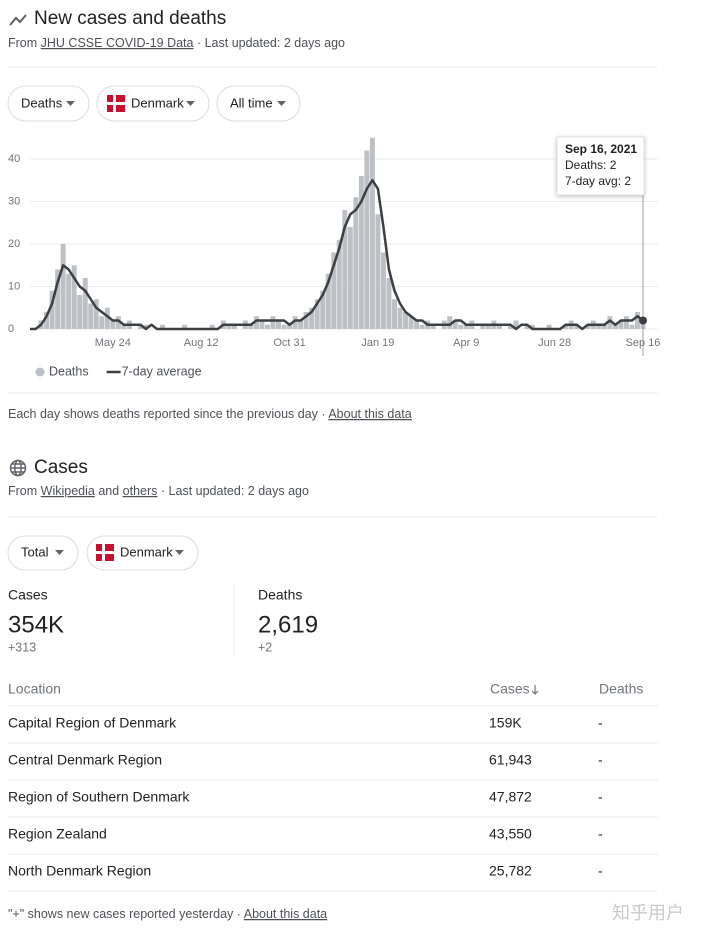  What do you see at coordinates (535, 690) in the screenshot?
I see `sort-arrow` at bounding box center [535, 690].